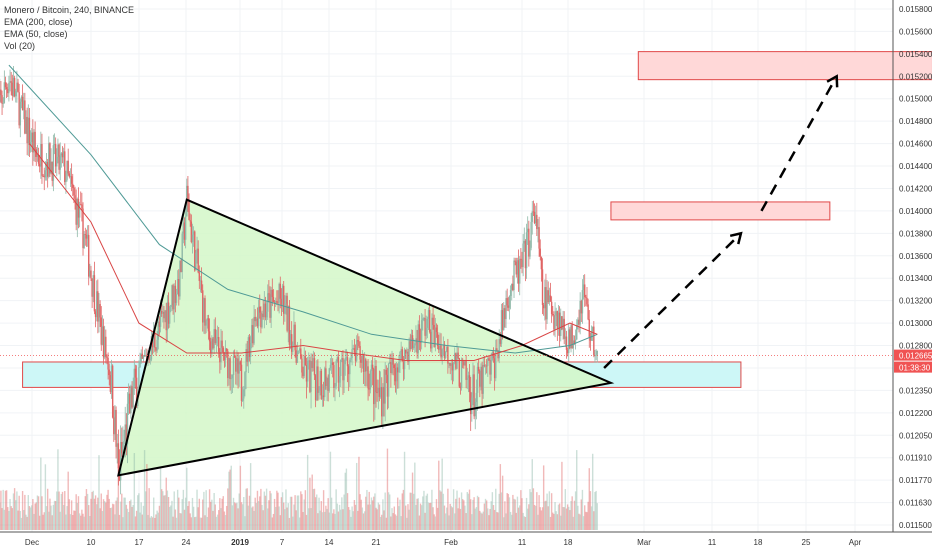  I want to click on price-tick-label: 0.013400, so click(915, 278).